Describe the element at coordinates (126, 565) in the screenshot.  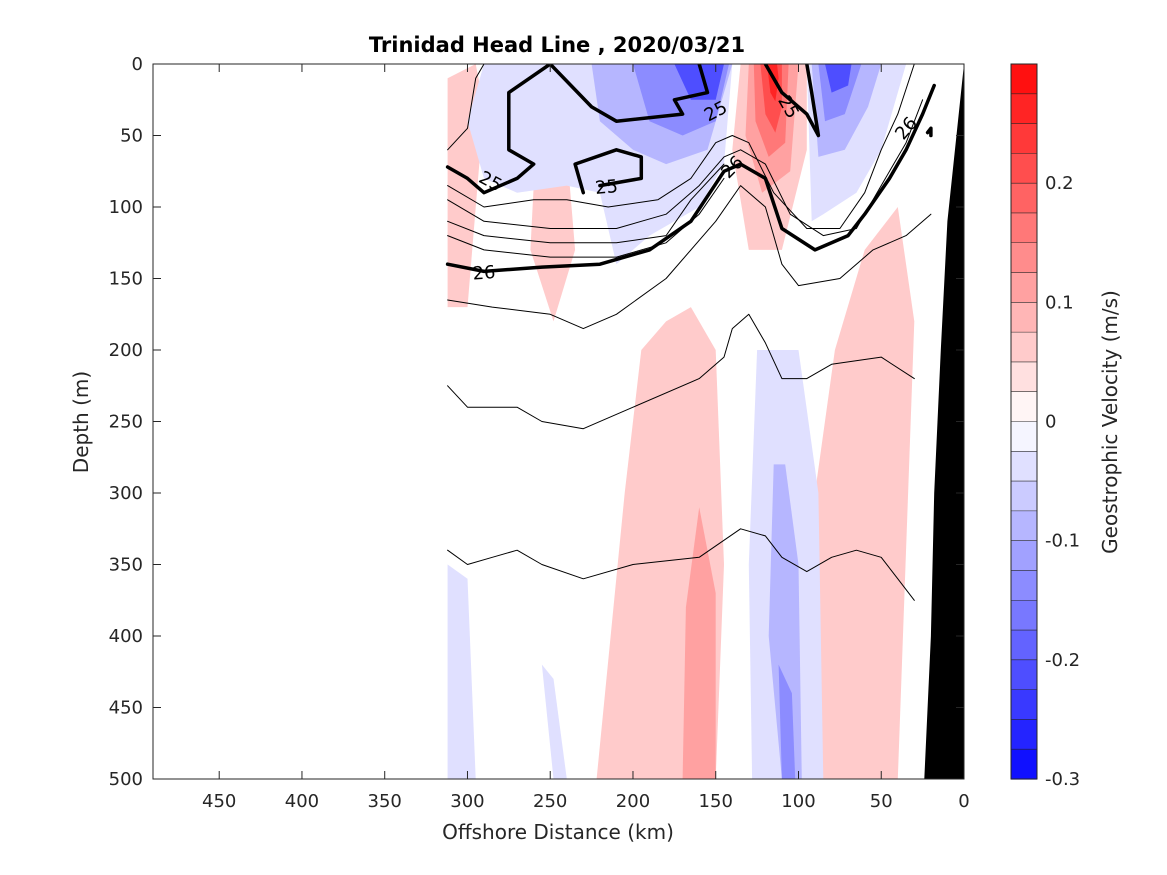
I see `y-tick-label-7: 350` at that location.